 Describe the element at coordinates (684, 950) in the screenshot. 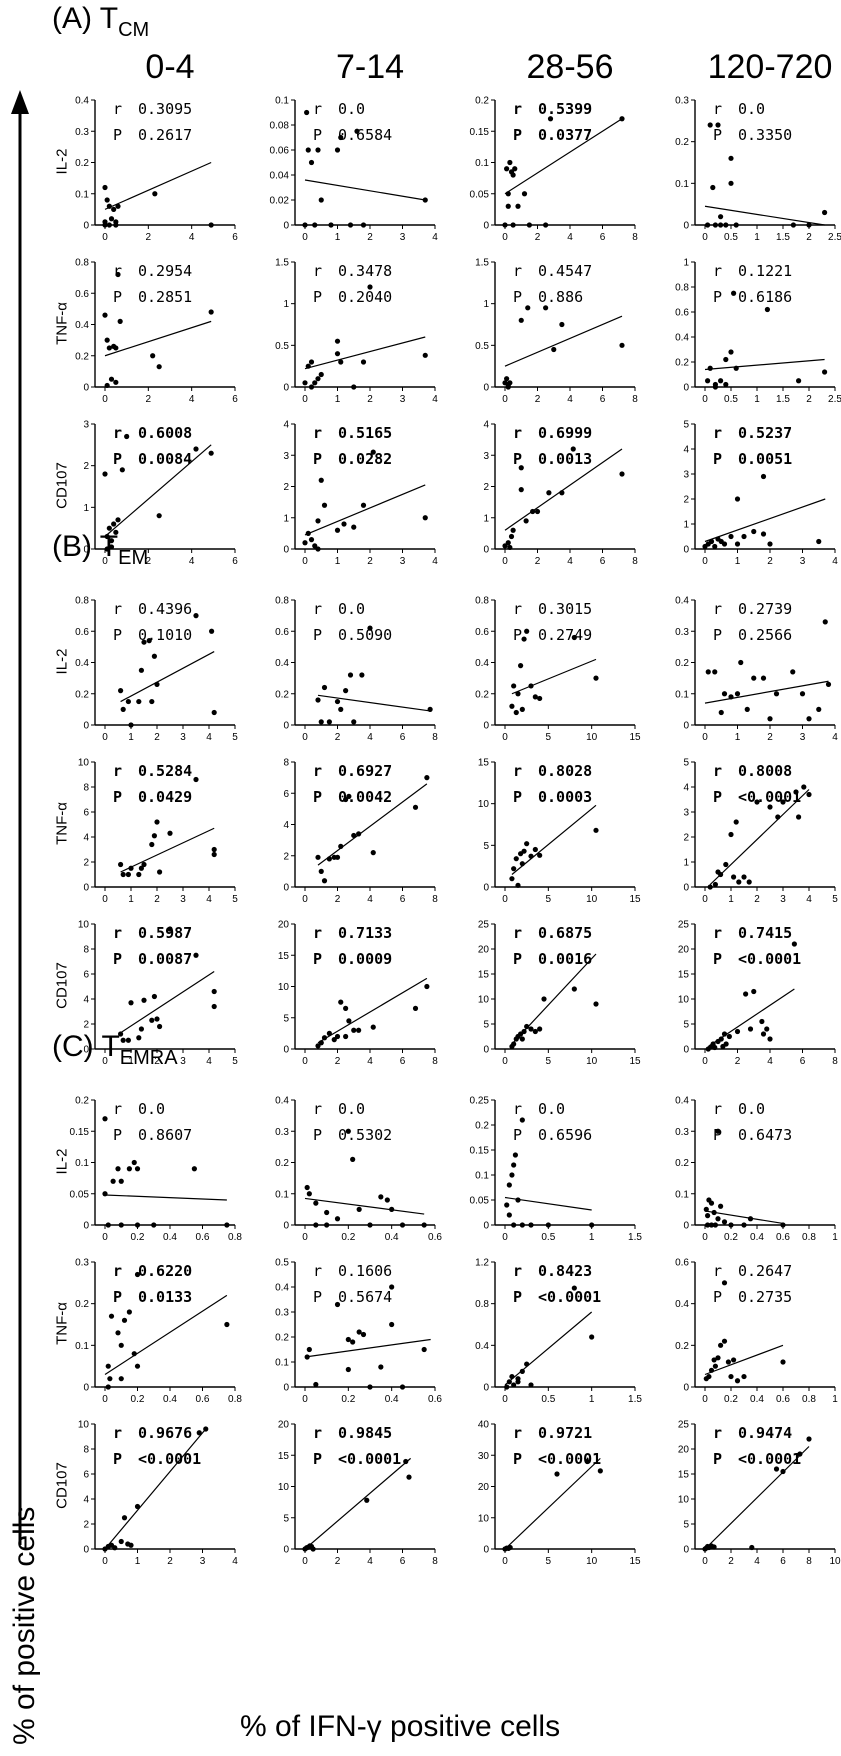

I see `y-tick-label: 20` at that location.